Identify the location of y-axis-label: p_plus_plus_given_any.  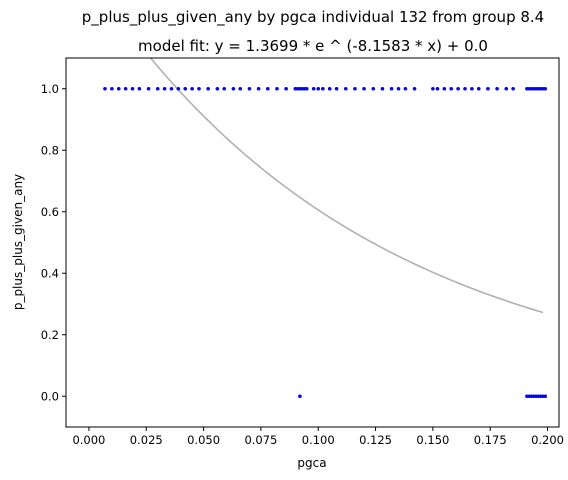
(18, 242).